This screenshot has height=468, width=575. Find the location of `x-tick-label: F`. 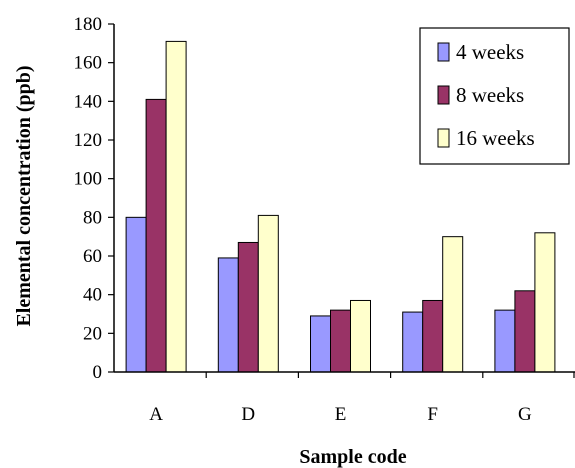

x-tick-label: F is located at coordinates (432, 414).